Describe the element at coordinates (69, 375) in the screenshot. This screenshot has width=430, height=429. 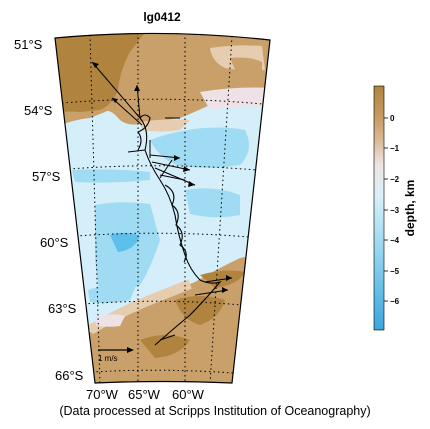
I see `lat-label-66: 66°S` at that location.